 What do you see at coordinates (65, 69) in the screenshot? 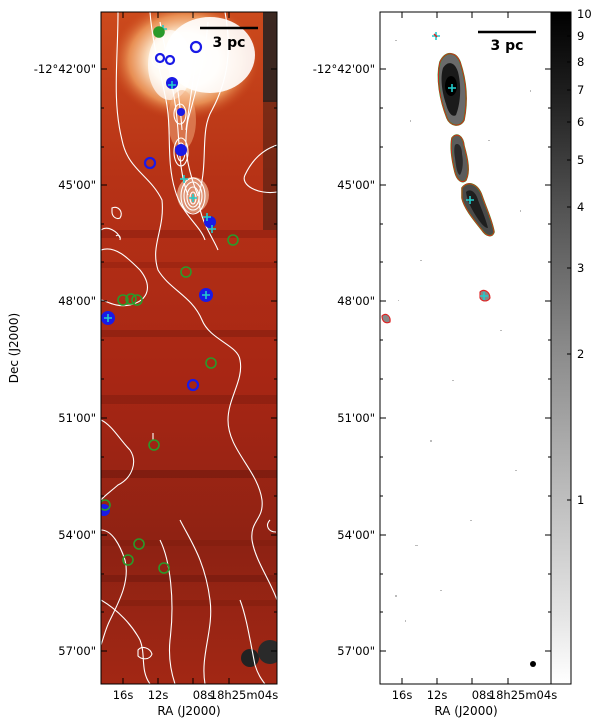
I see `left-ytick-1: -12°42'00"` at bounding box center [65, 69].